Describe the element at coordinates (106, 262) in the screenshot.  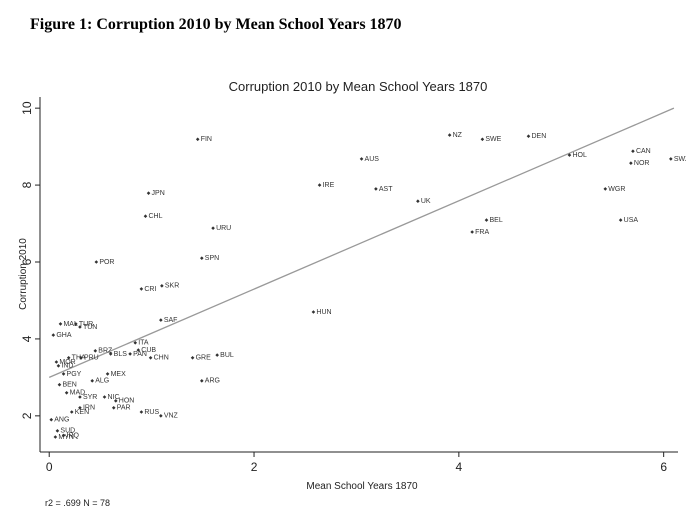
I see `point-label: POR` at that location.